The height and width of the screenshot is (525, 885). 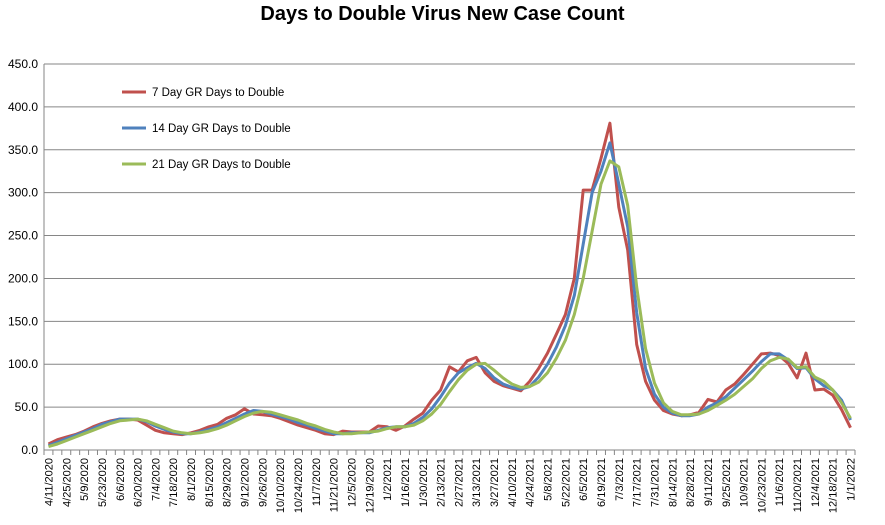 I want to click on y-tick-label: 350.0, so click(x=23, y=150).